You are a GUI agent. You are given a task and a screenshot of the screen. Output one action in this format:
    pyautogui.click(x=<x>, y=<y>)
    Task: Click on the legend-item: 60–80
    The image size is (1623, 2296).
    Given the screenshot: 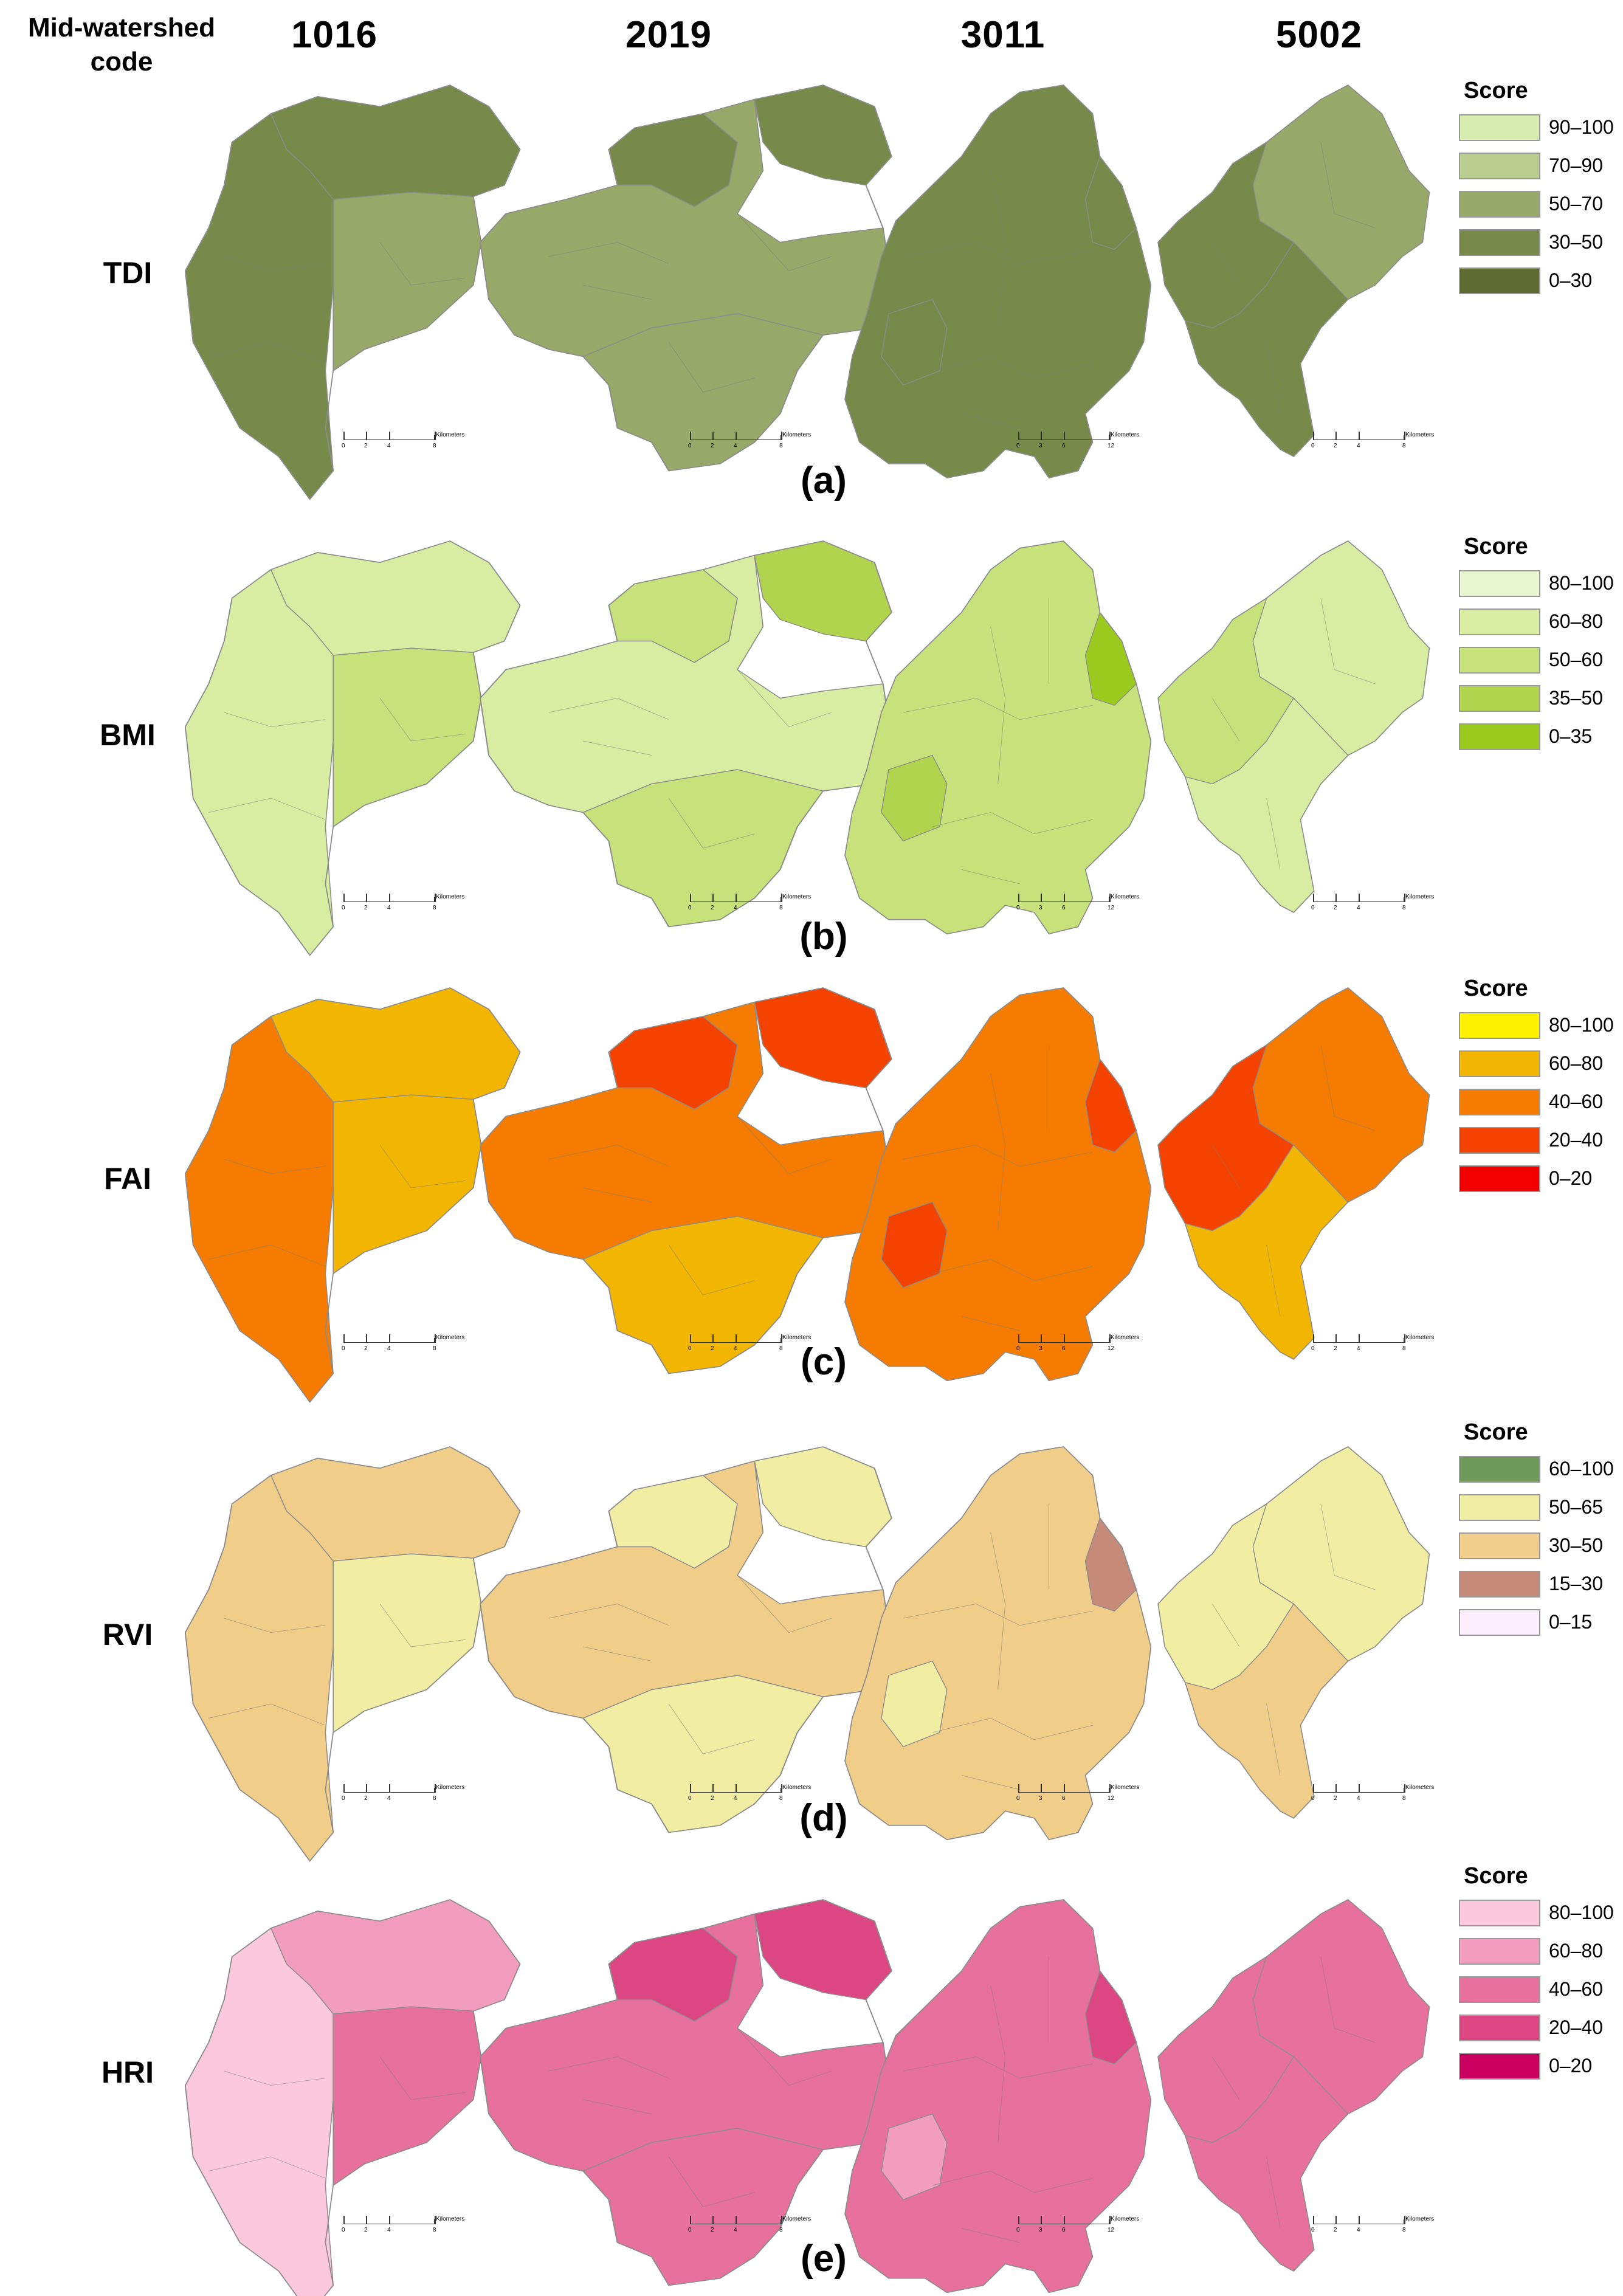 What is the action you would take?
    pyautogui.click(x=1538, y=621)
    